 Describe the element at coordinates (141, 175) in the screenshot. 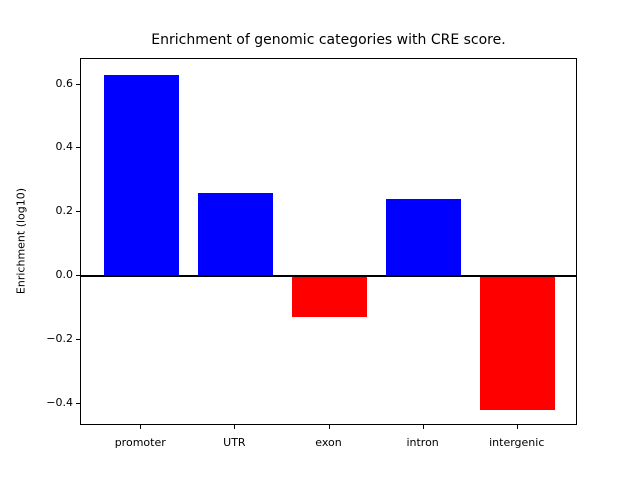

I see `bar-promoter` at that location.